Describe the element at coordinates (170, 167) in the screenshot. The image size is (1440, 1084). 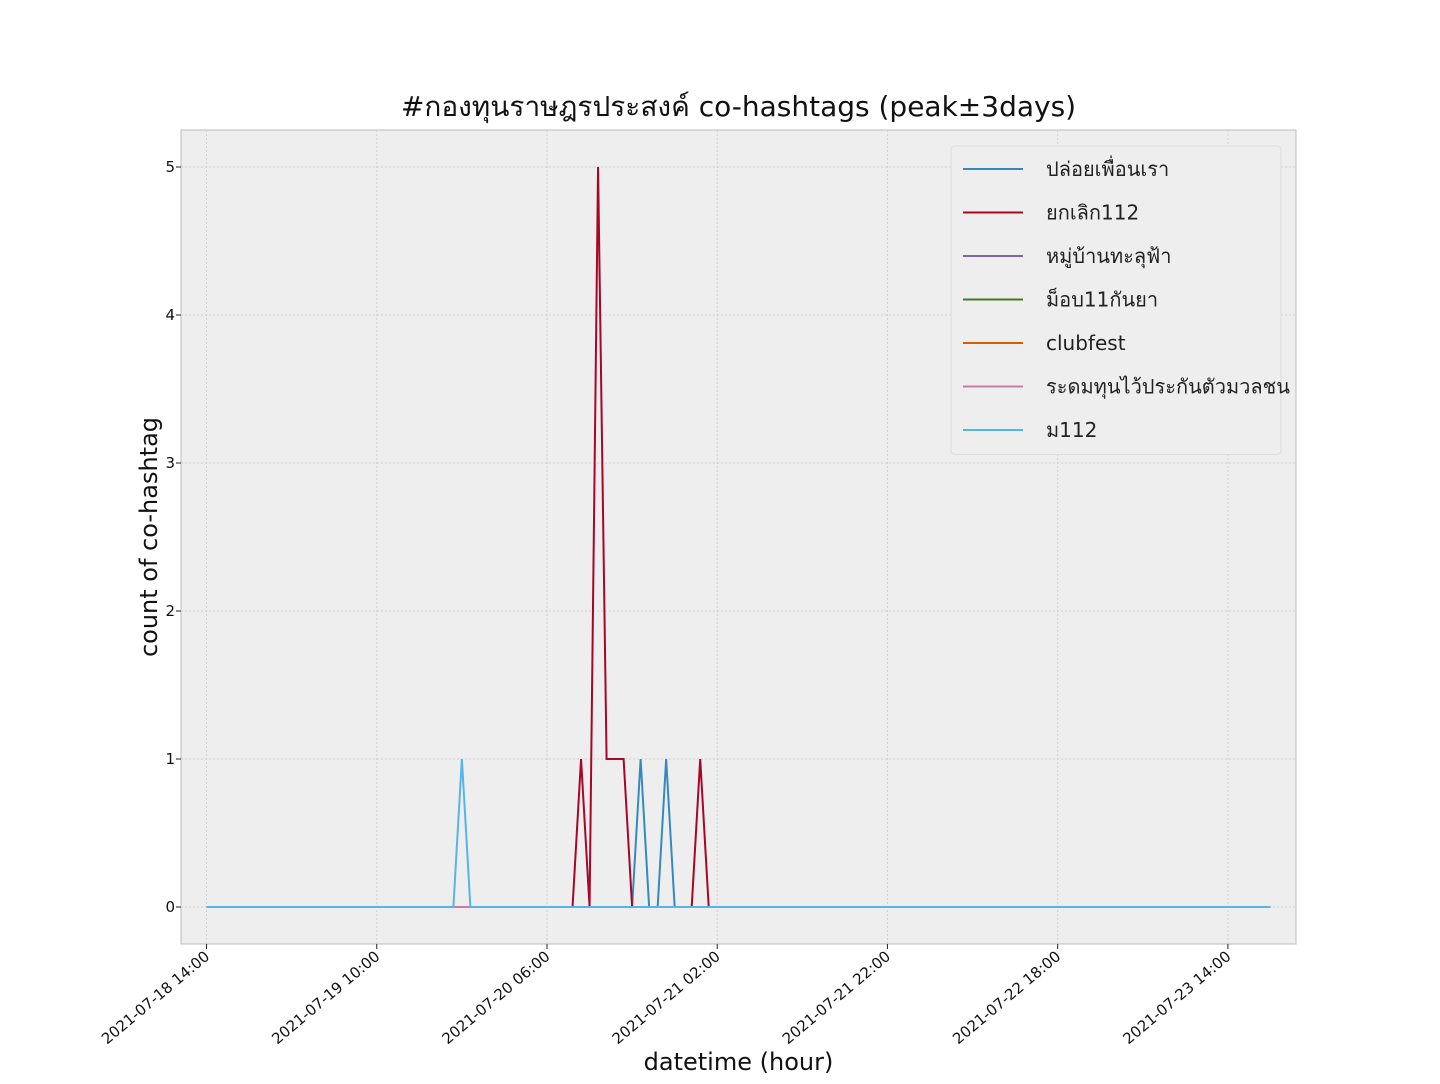
I see `y-tick-label: 5` at that location.